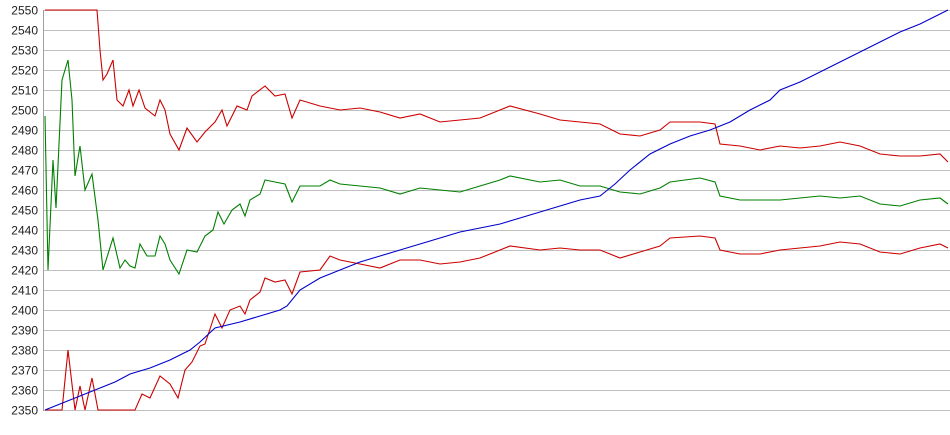 This screenshot has height=435, width=950. Describe the element at coordinates (24, 51) in the screenshot. I see `y-tick-label: 2530` at that location.